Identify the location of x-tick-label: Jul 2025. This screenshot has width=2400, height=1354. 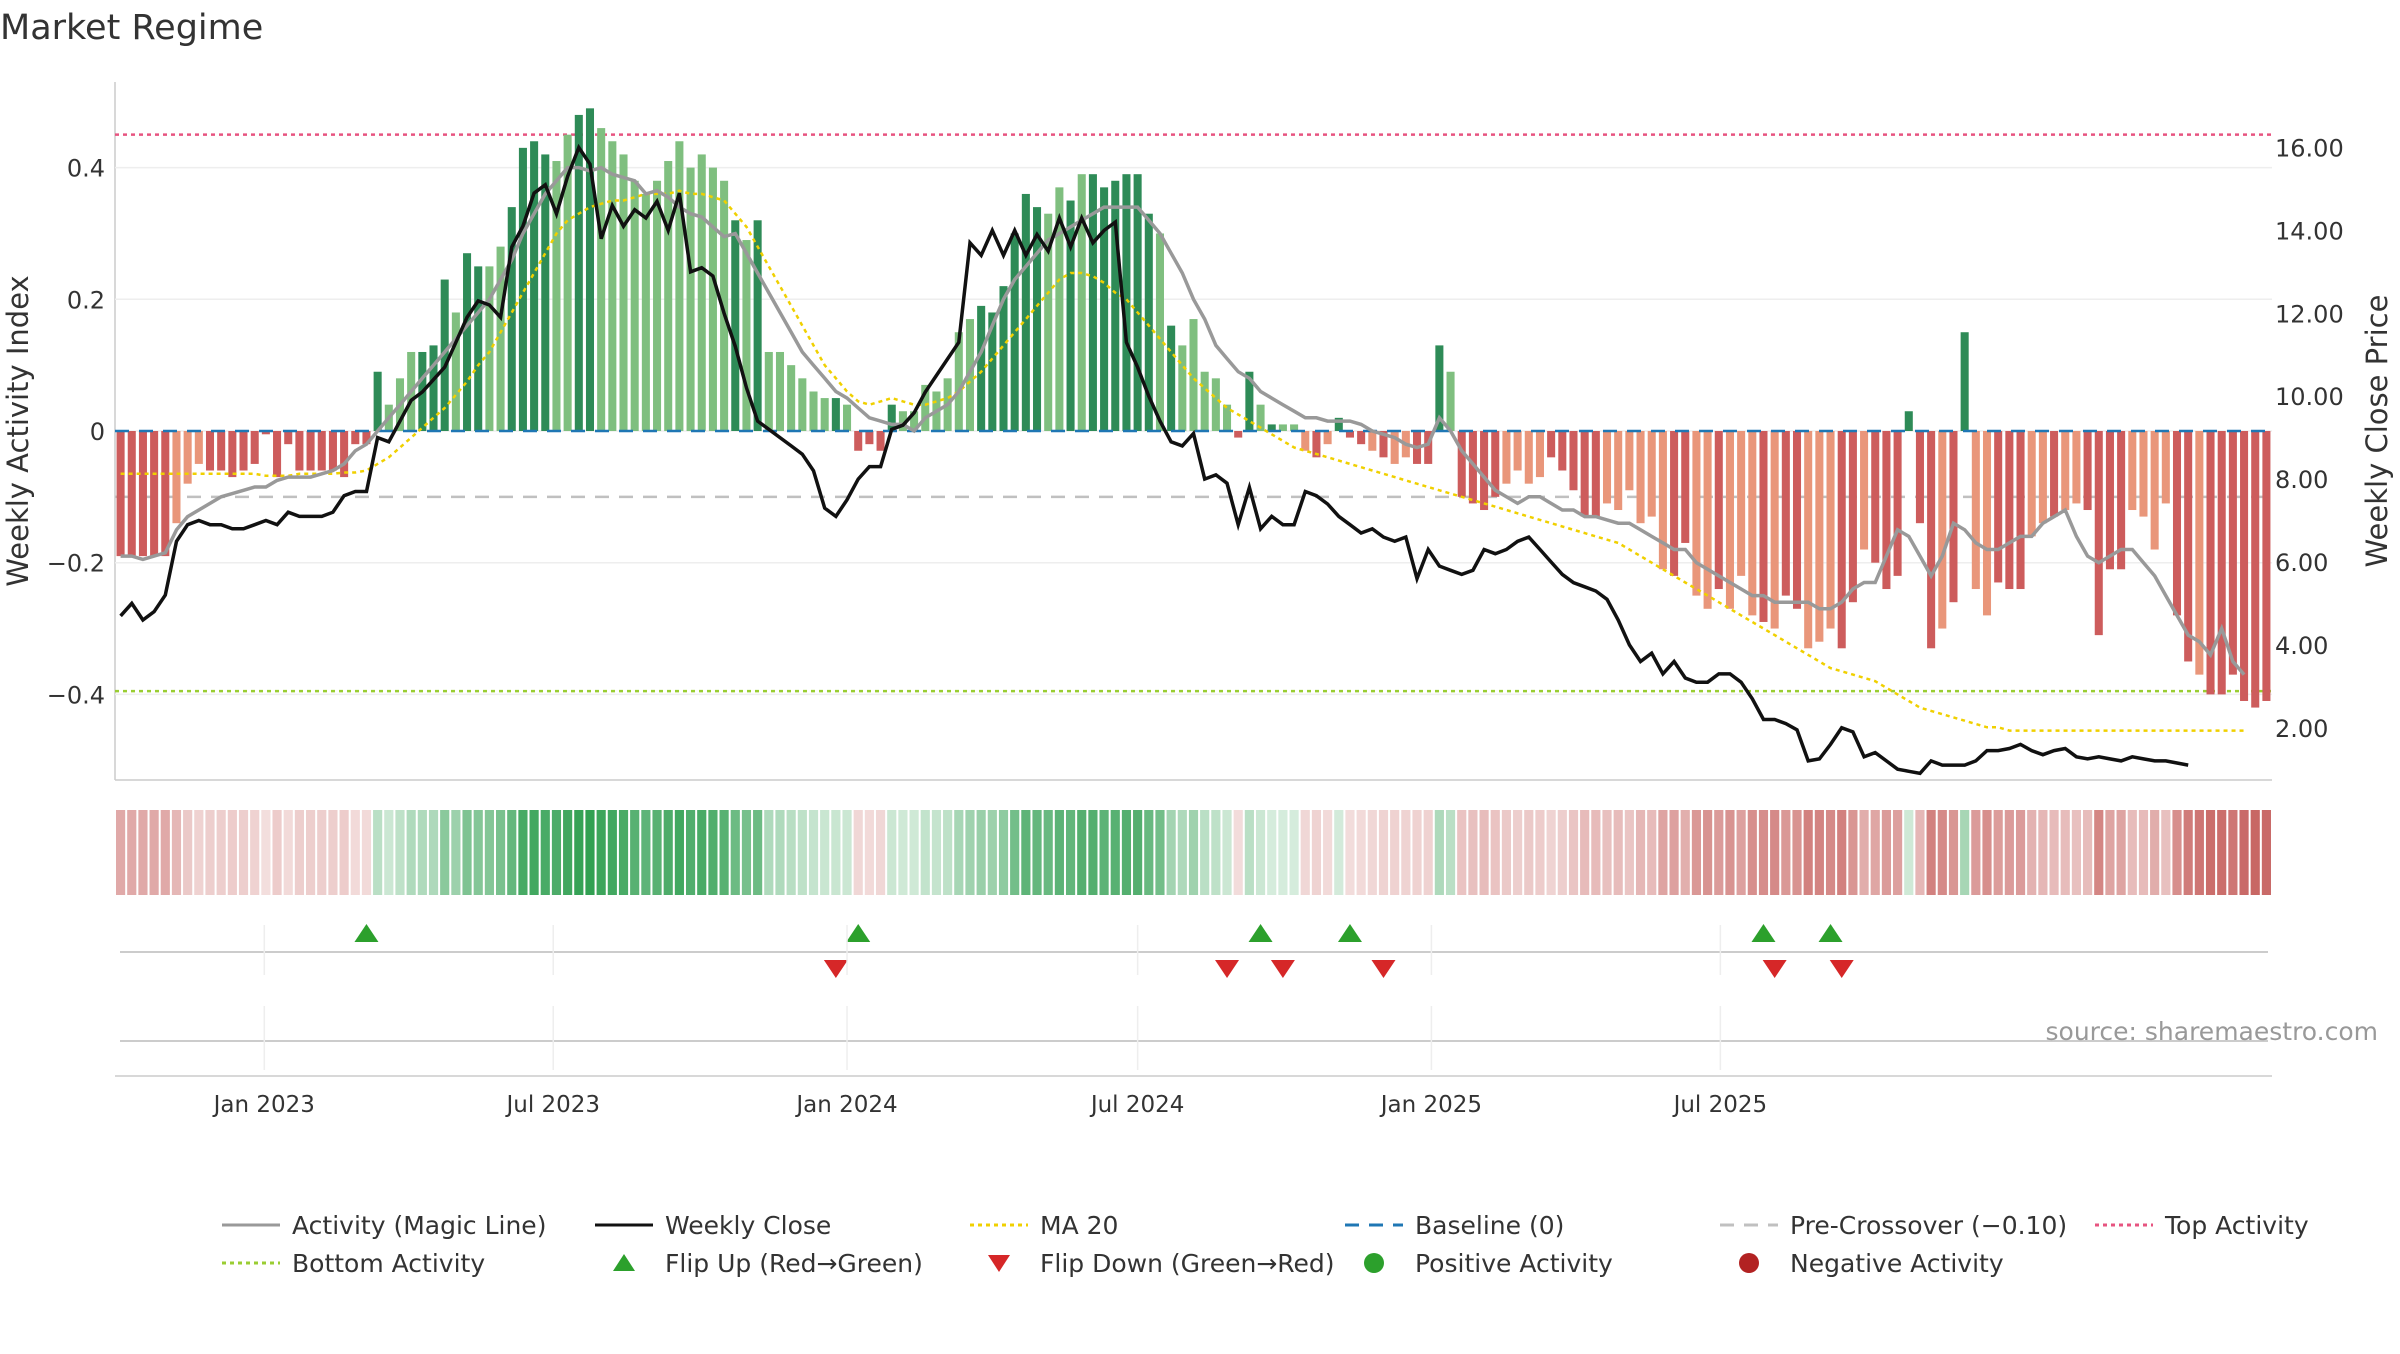
(1720, 1105).